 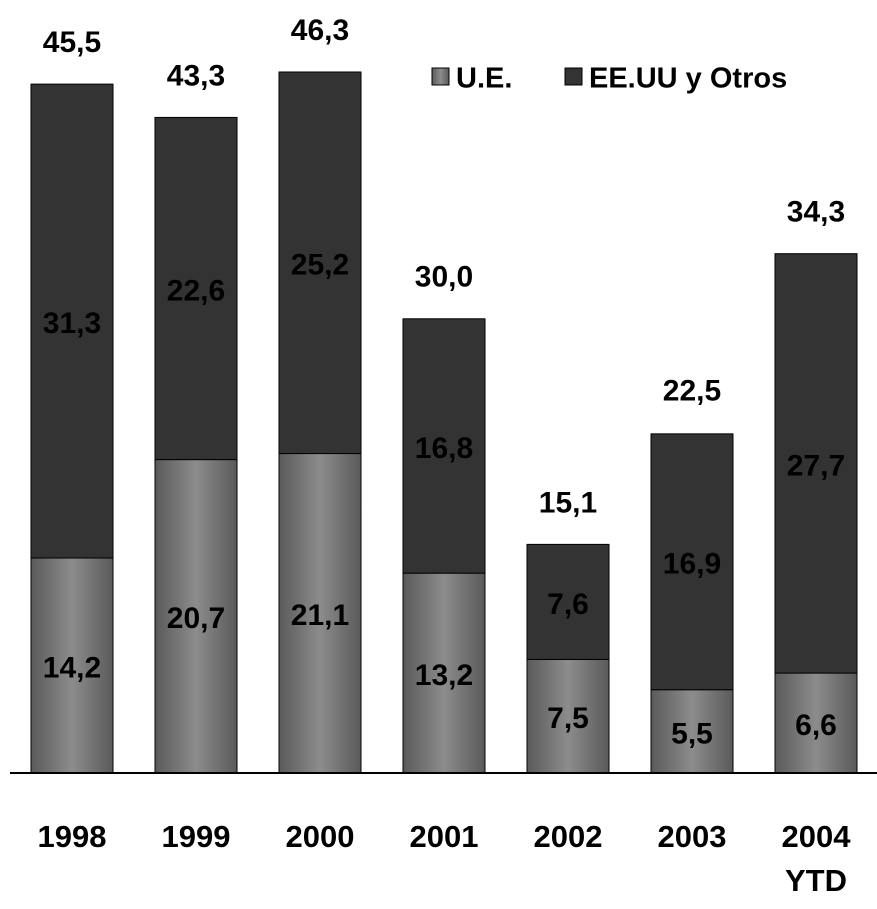 I want to click on total-label: 22,5, so click(x=692, y=390).